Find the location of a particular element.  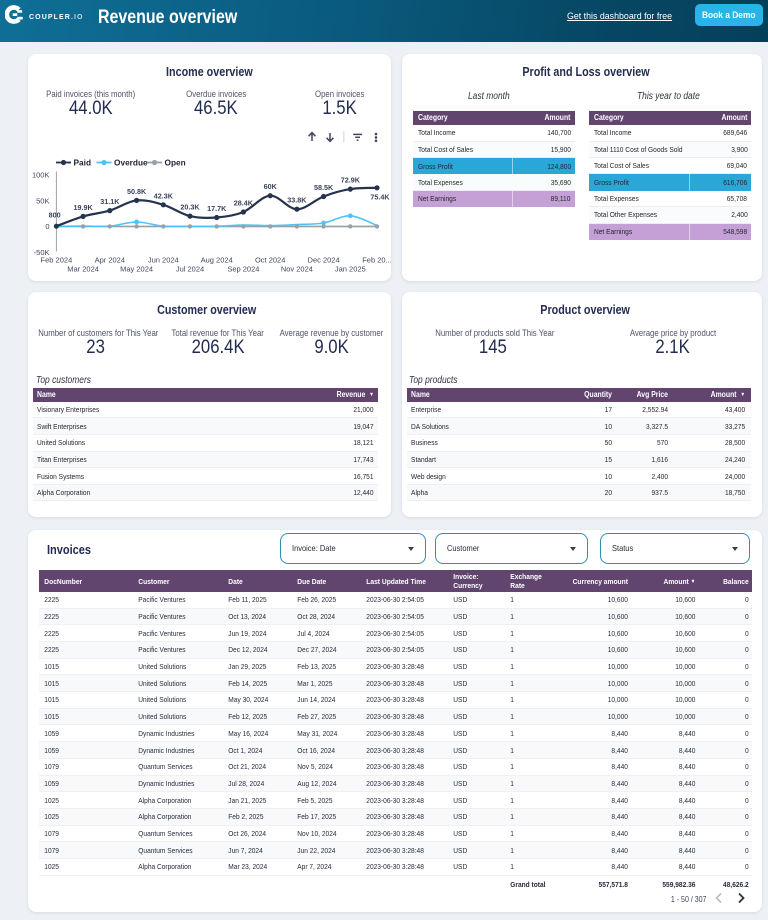

svg-text: Overdue is located at coordinates (131, 162).